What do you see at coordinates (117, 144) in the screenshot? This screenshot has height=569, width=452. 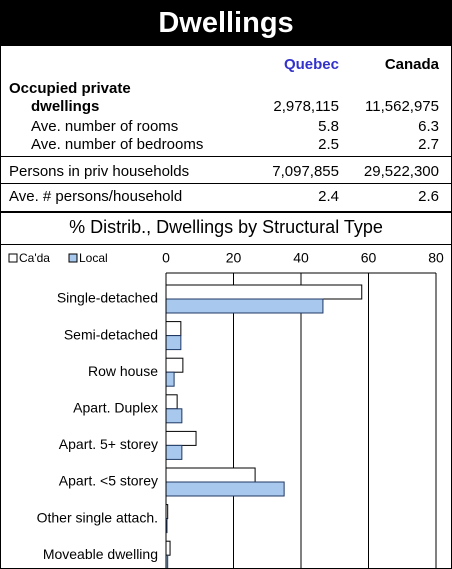 I see `row-label: Ave. number of bedrooms` at bounding box center [117, 144].